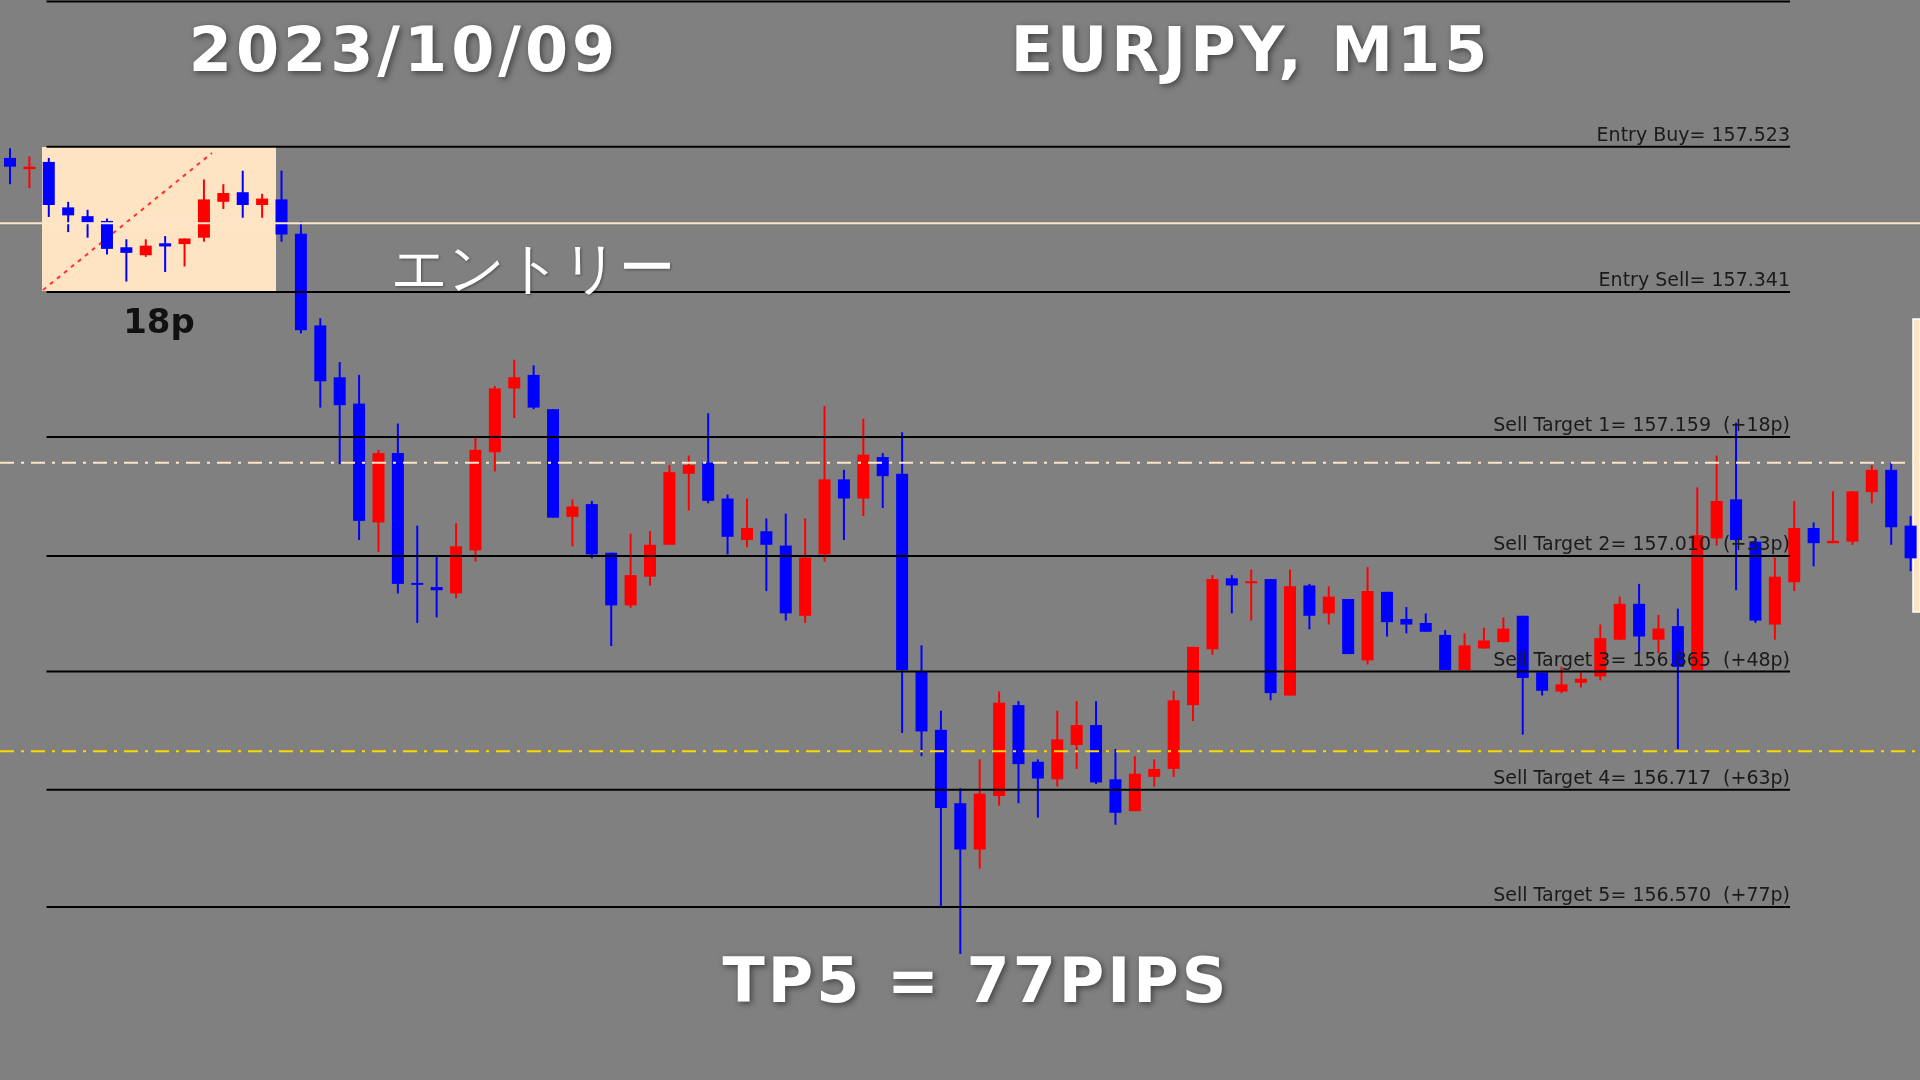 The image size is (1920, 1080). I want to click on annotation: 18p, so click(159, 321).